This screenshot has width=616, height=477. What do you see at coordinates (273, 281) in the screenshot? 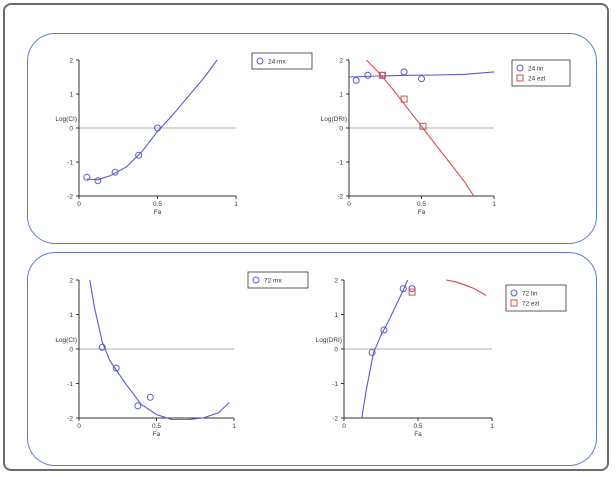
I see `legend-label: 72 mx` at bounding box center [273, 281].